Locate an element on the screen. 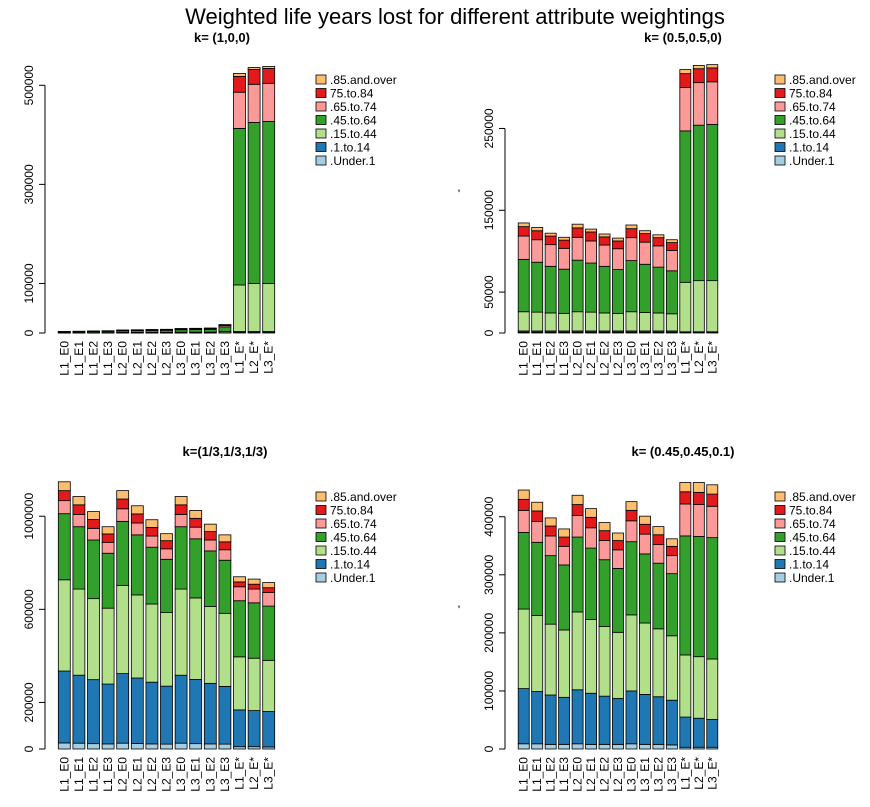  x-tick-label: L2_E0 is located at coordinates (578, 774).